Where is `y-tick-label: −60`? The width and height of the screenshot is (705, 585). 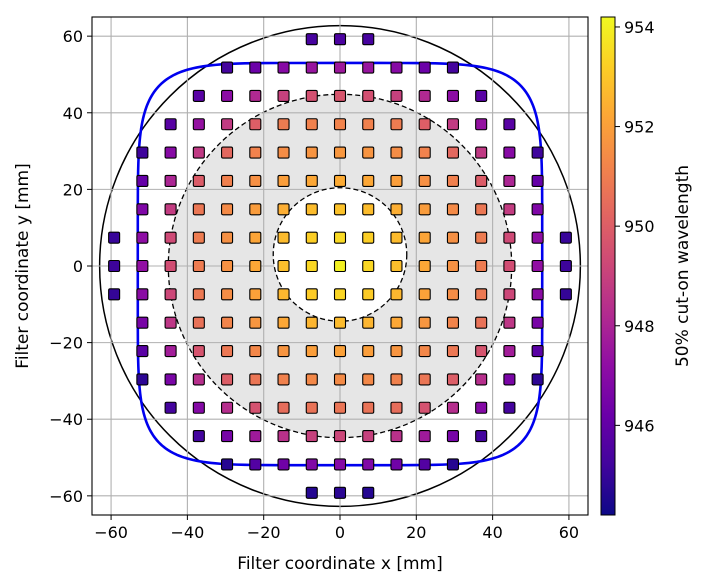 y-tick-label: −60 is located at coordinates (66, 496).